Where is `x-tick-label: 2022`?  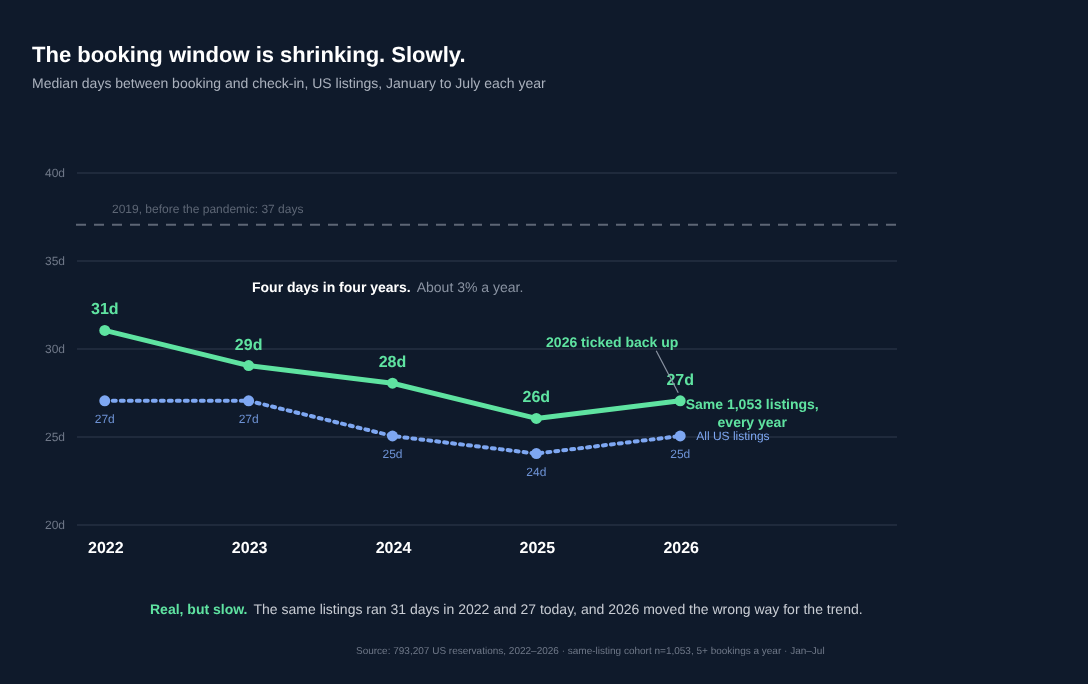
x-tick-label: 2022 is located at coordinates (106, 548).